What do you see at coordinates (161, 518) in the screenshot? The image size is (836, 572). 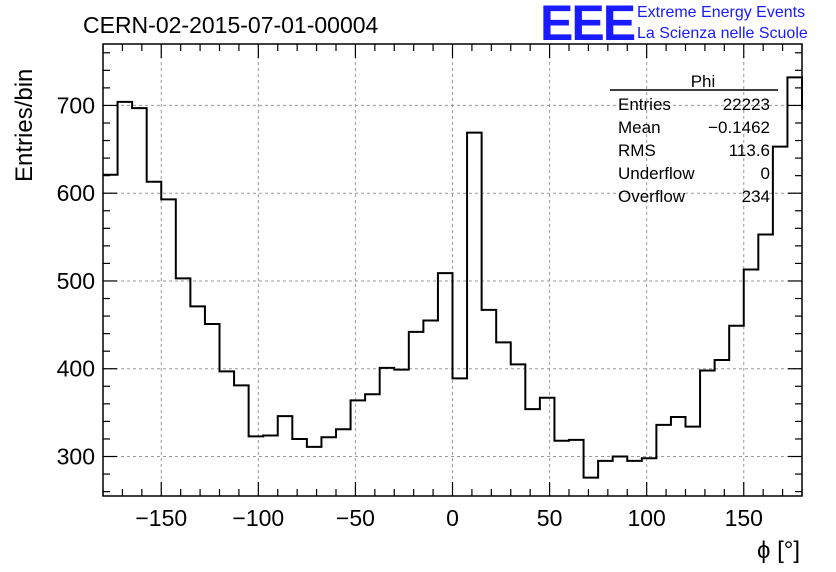 I see `x-tick-label: −150` at bounding box center [161, 518].